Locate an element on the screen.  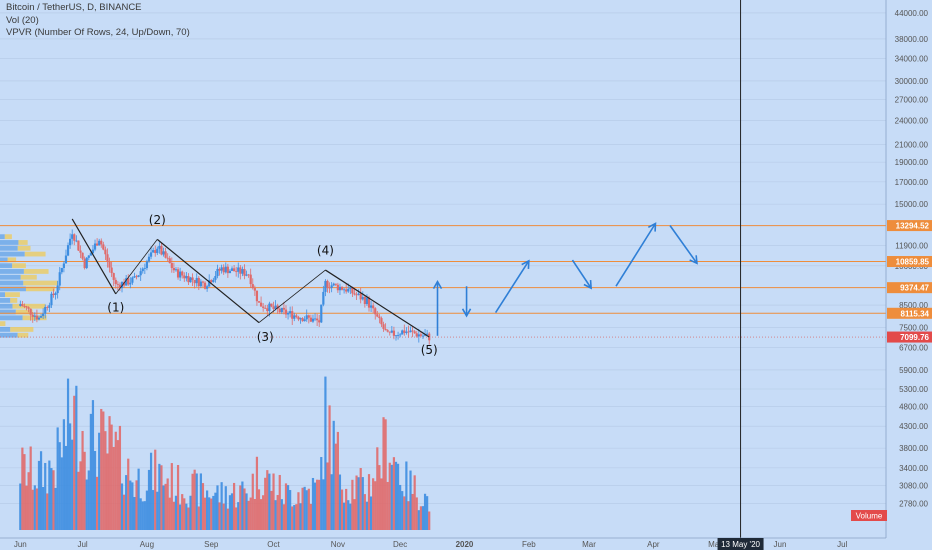
wave-label: (4) is located at coordinates (325, 250).